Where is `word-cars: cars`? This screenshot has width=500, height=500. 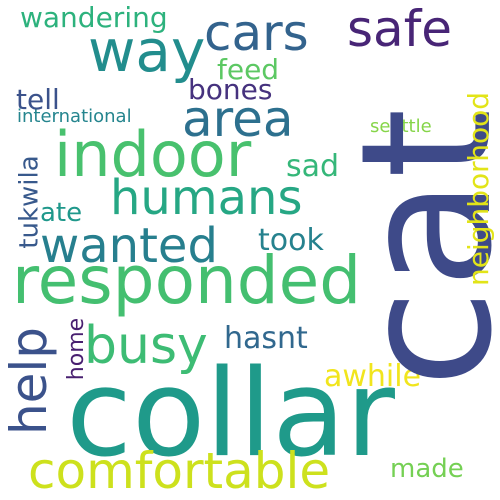
word-cars: cars is located at coordinates (256, 33).